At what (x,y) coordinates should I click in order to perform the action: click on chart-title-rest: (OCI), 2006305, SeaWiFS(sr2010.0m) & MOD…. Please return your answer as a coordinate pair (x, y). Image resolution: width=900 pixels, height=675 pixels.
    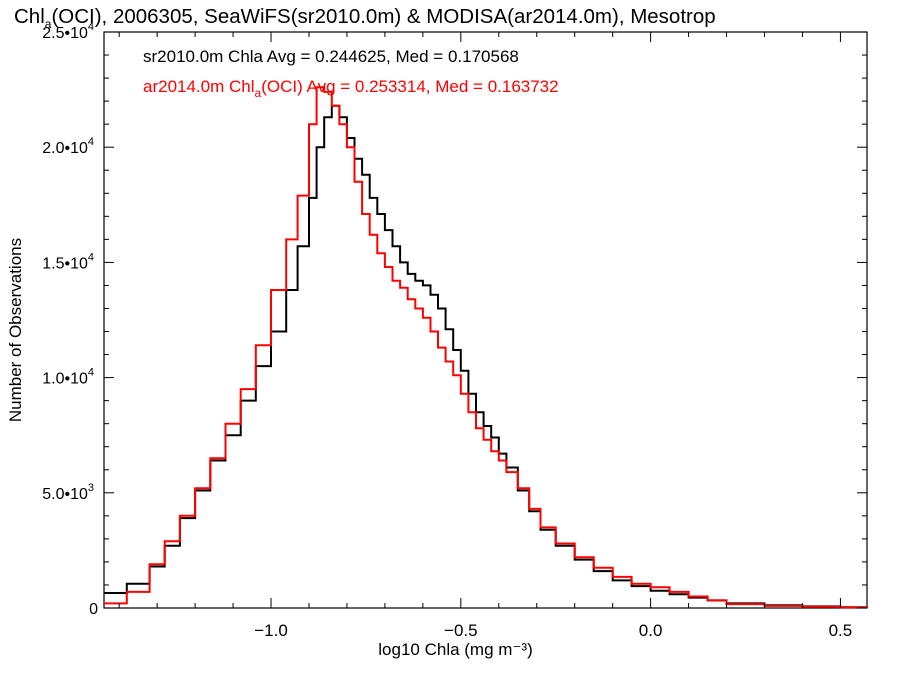
    Looking at the image, I should click on (383, 16).